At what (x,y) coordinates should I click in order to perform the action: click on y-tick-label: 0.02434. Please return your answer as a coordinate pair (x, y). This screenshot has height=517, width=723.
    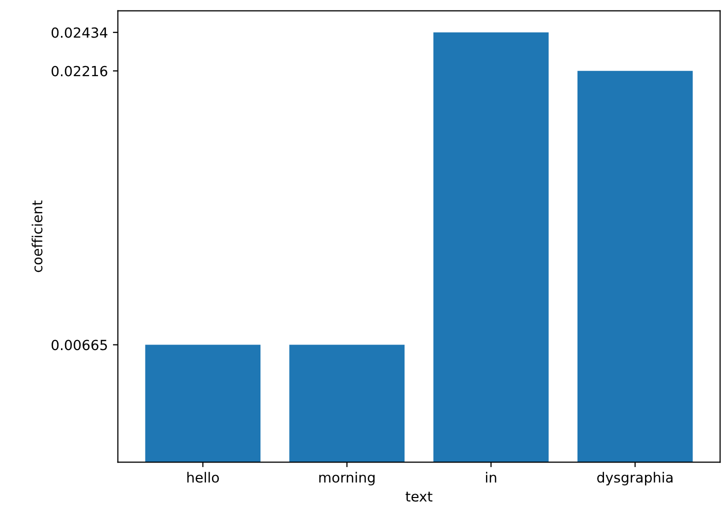
    Looking at the image, I should click on (80, 32).